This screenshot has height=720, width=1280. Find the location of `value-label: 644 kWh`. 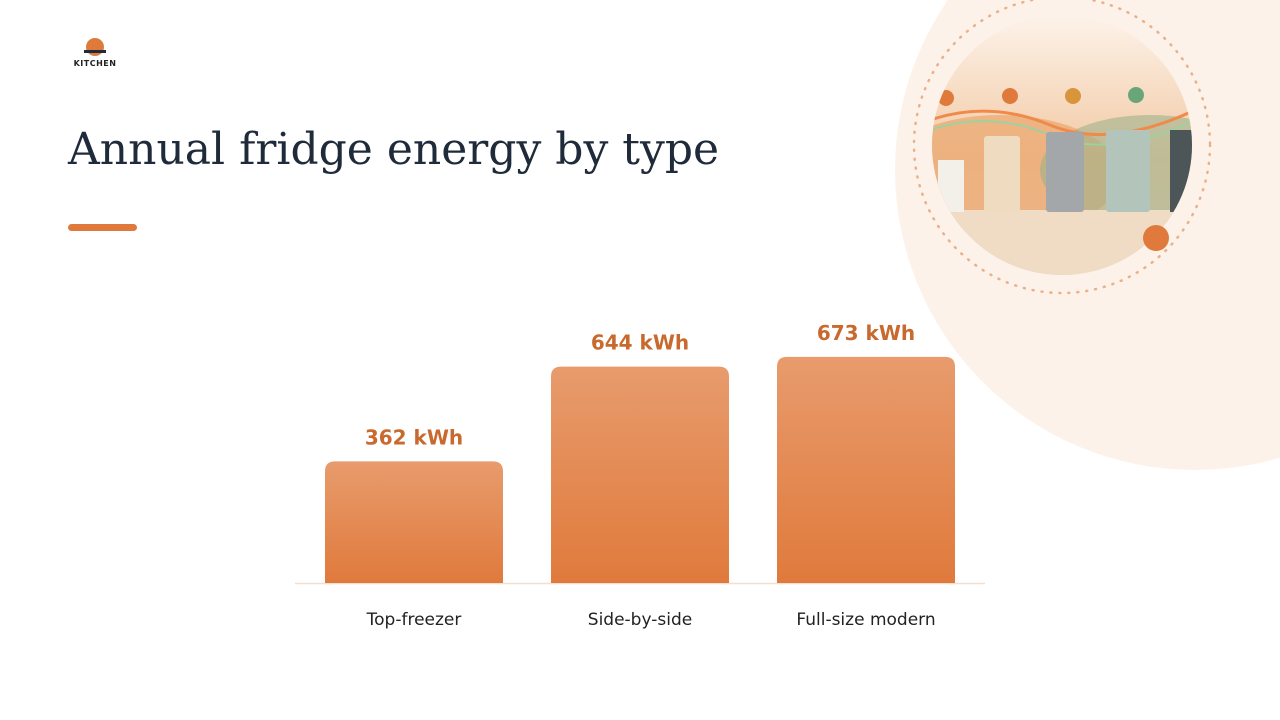

value-label: 644 kWh is located at coordinates (640, 343).